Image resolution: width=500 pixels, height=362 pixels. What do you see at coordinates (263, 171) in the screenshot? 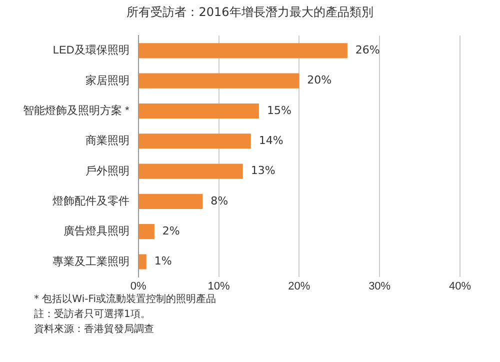
I see `data-label: 13%` at bounding box center [263, 171].